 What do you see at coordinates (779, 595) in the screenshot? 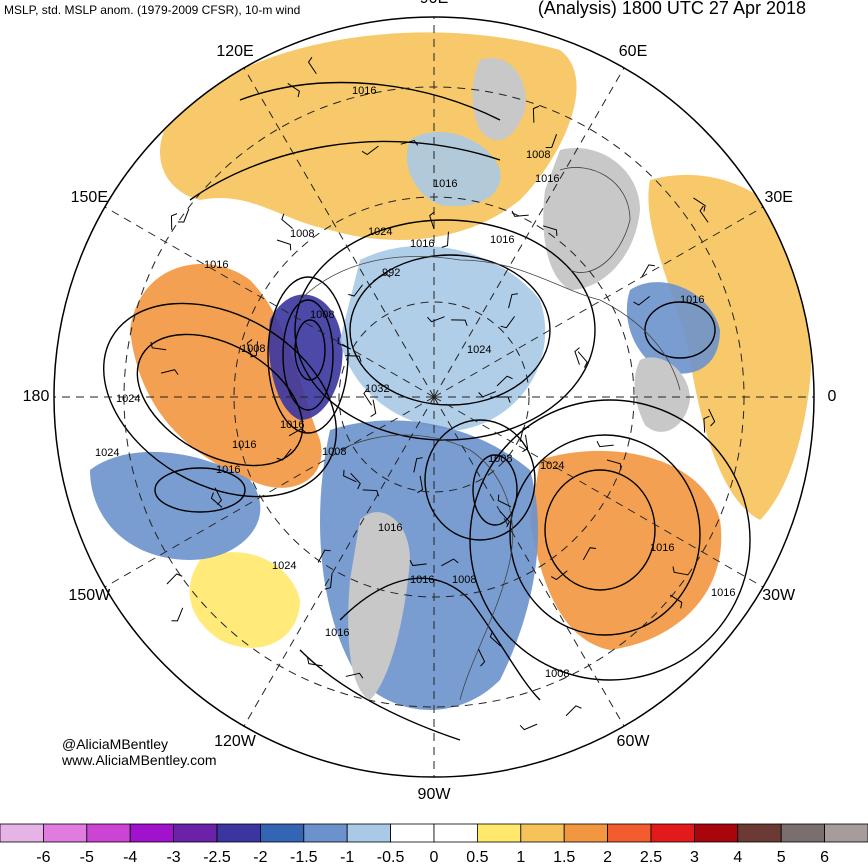
I see `longitude-label: 30W` at bounding box center [779, 595].